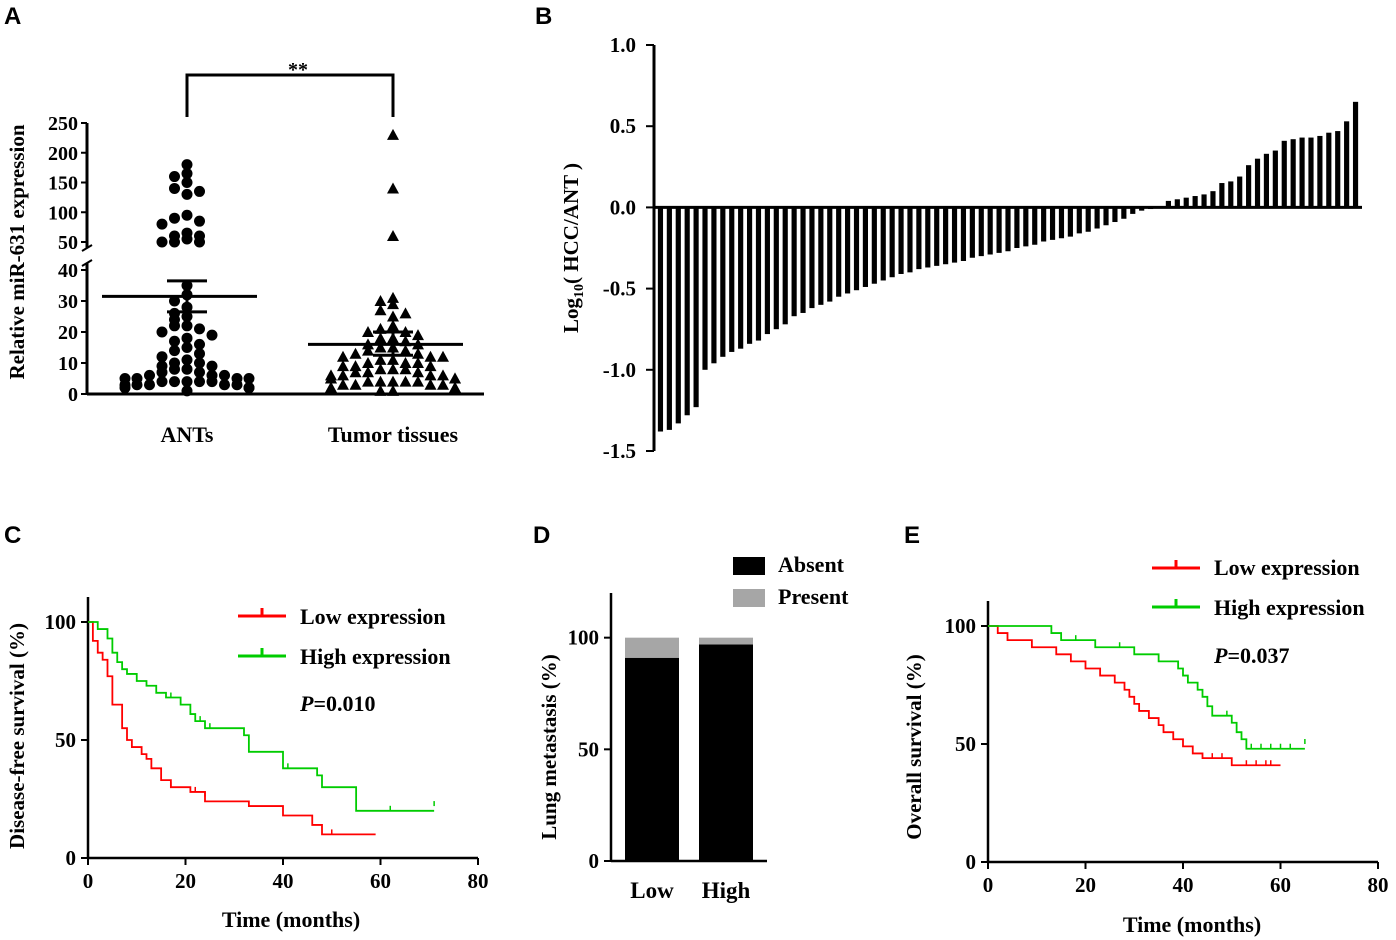 The image size is (1396, 940). Describe the element at coordinates (594, 861) in the screenshot. I see `panel-d-ytick-label: 0` at that location.